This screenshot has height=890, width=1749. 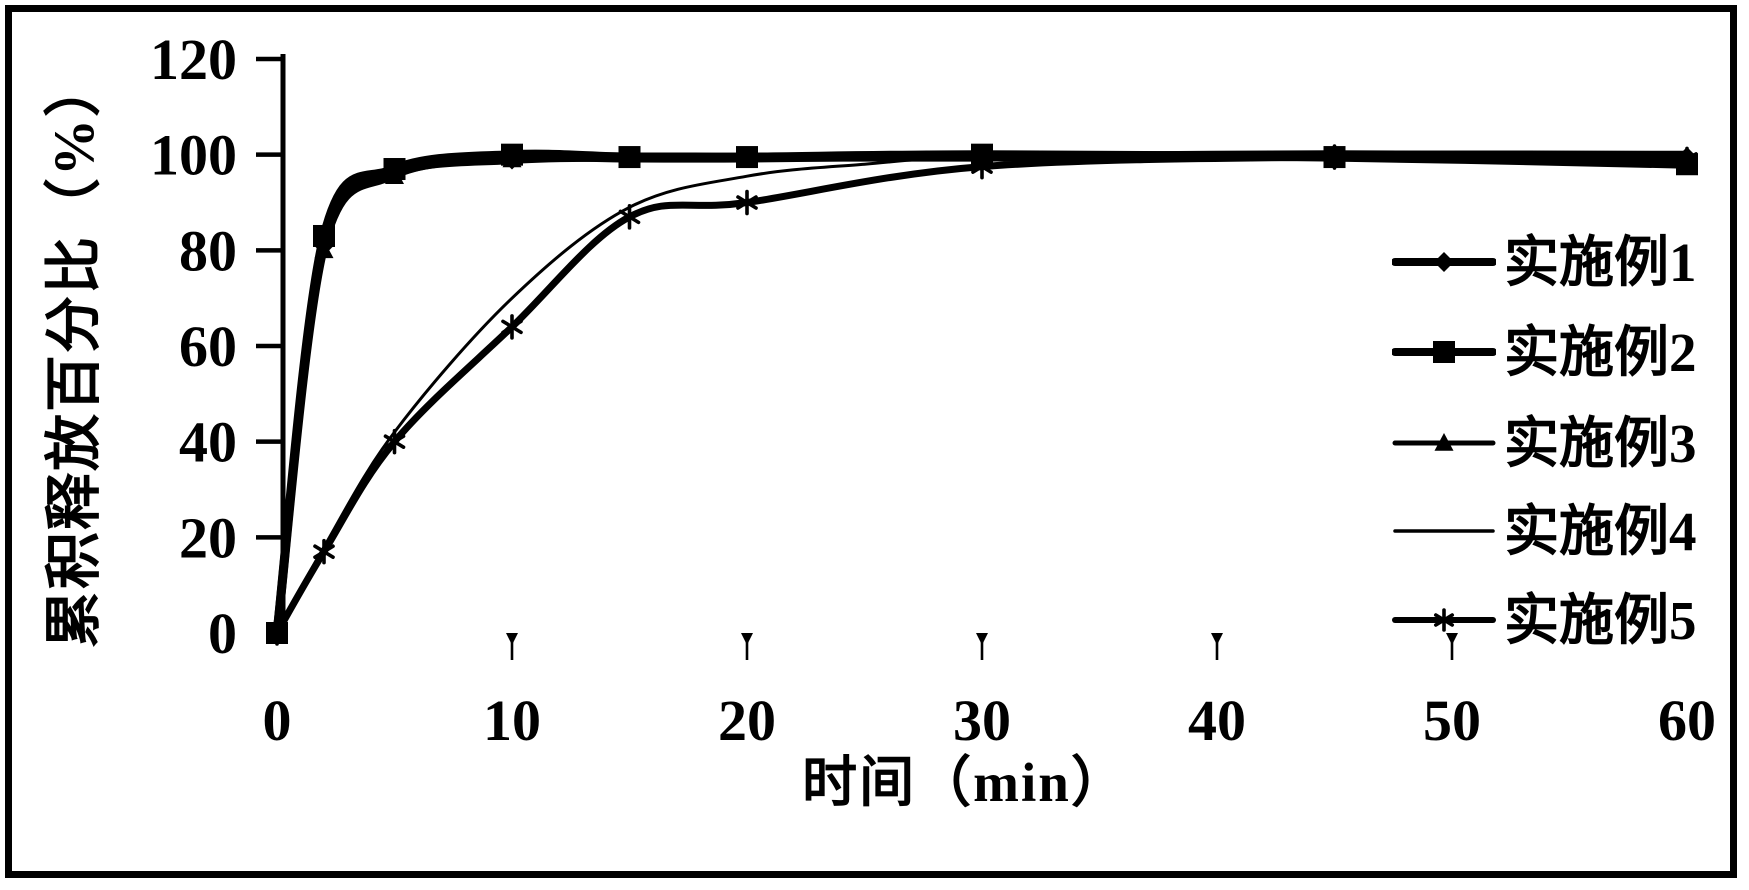 I want to click on x-axis-title: 时间（min）, so click(x=965, y=782).